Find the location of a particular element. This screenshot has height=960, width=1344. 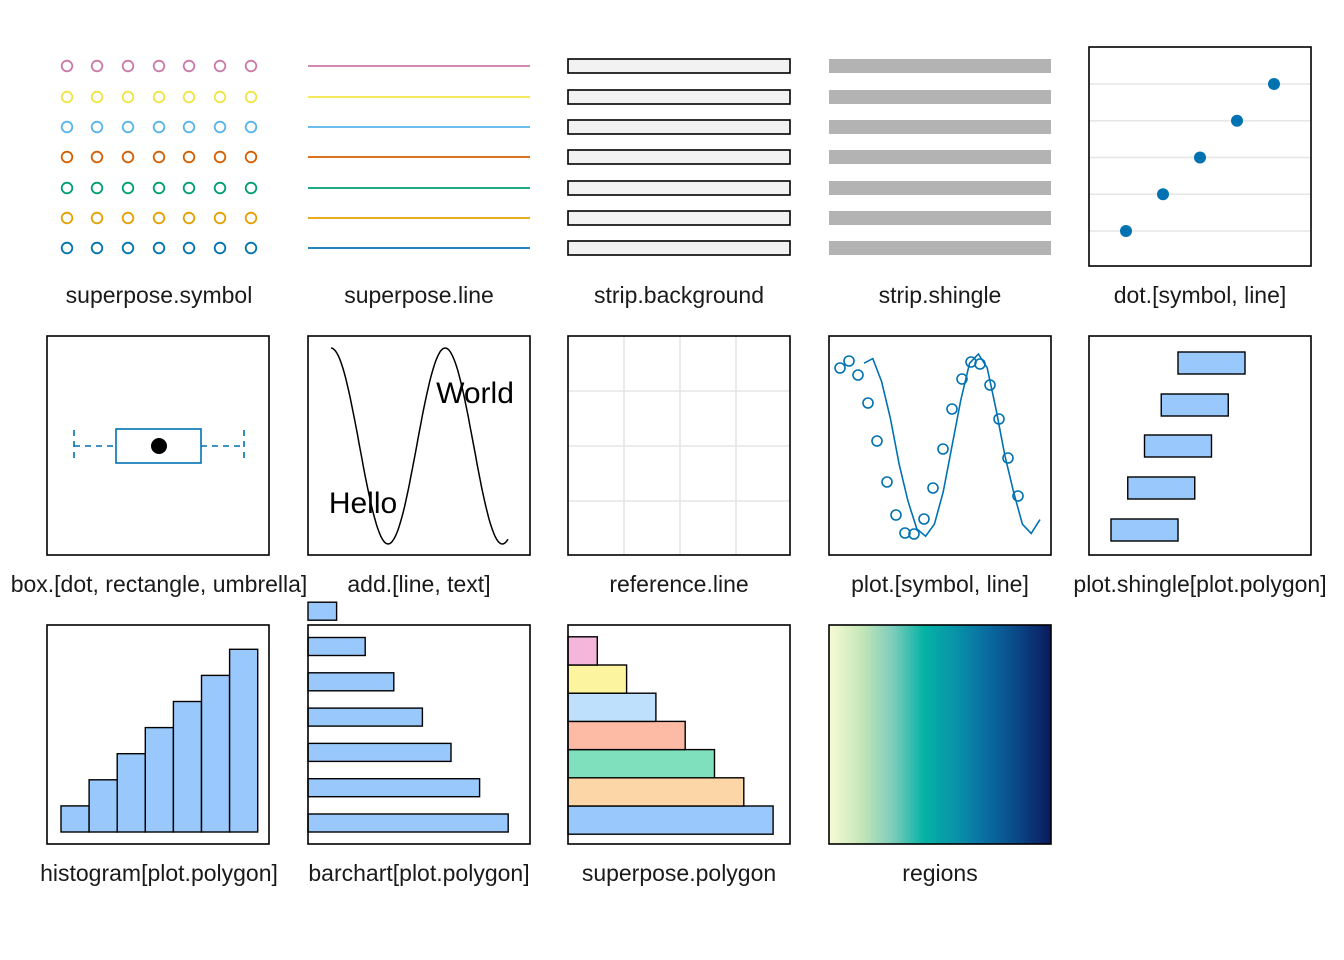

regions-panel-frame is located at coordinates (940, 734).